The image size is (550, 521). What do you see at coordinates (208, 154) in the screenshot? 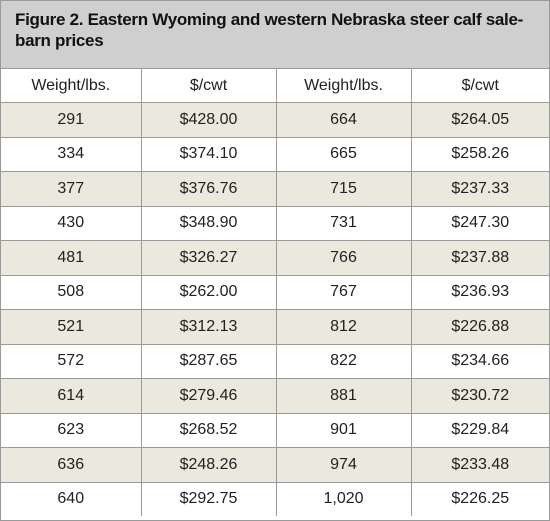
I see `table-cell: $374.10` at bounding box center [208, 154].